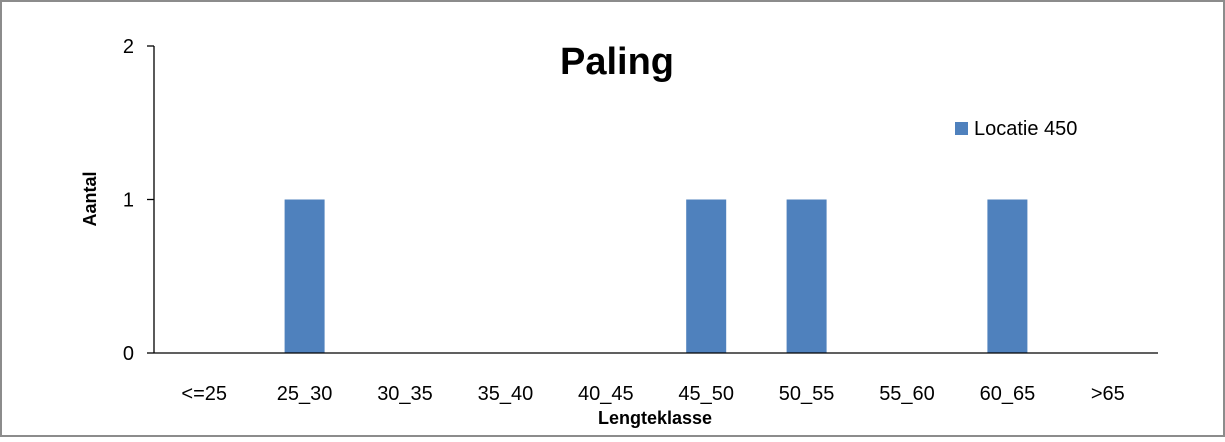  What do you see at coordinates (1008, 394) in the screenshot?
I see `x-tick-label: 60_65` at bounding box center [1008, 394].